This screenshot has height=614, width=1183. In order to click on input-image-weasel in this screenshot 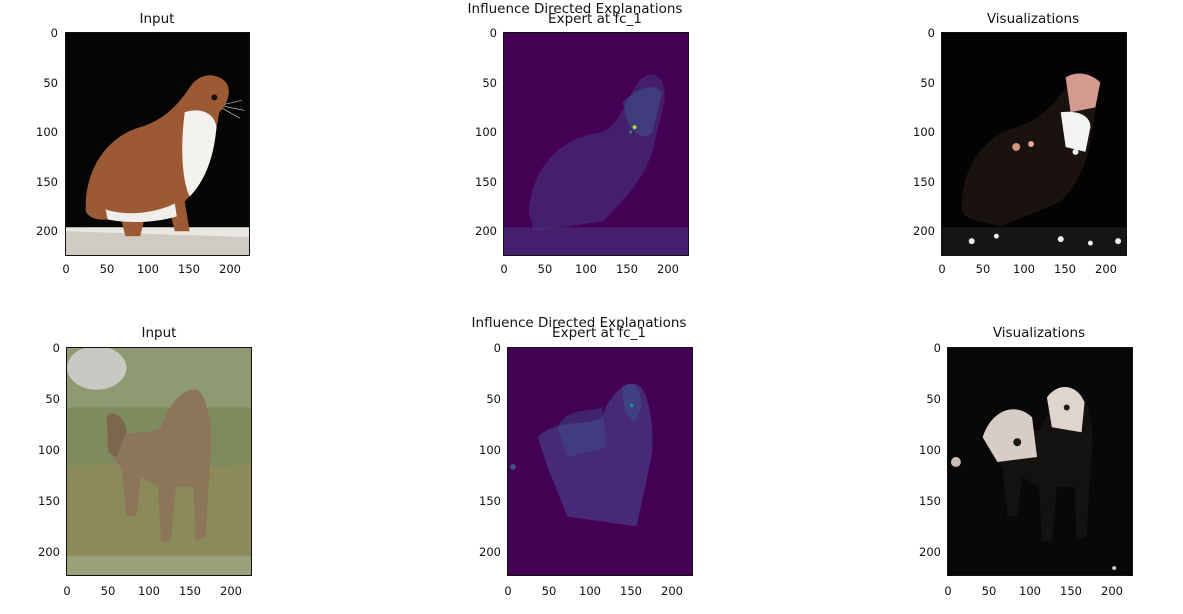, I will do `click(157, 144)`.